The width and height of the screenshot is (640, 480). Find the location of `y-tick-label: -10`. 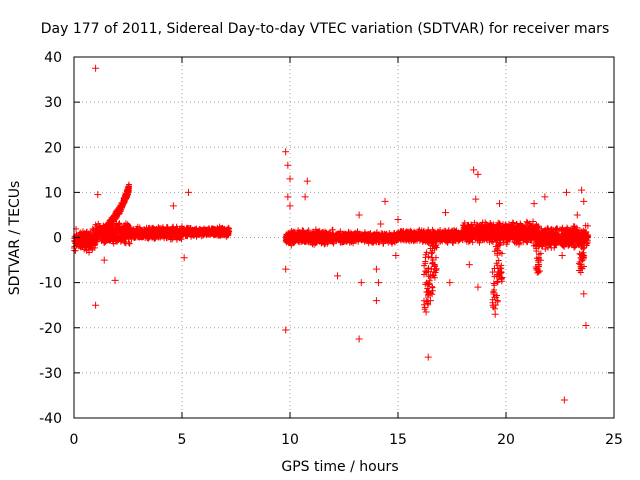

y-tick-label: -10 is located at coordinates (50, 284).